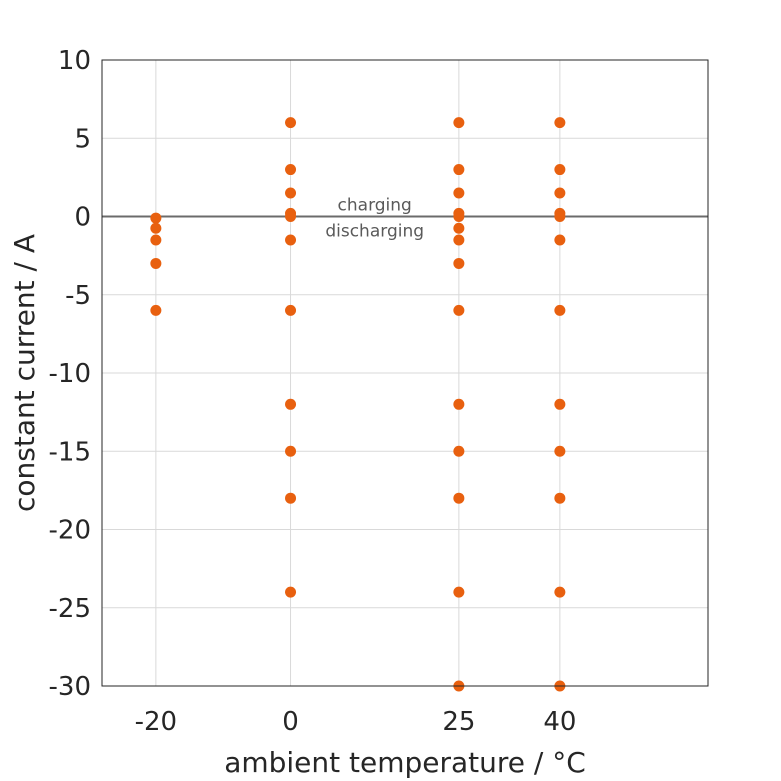  What do you see at coordinates (375, 206) in the screenshot?
I see `charging-annotation: charging` at bounding box center [375, 206].